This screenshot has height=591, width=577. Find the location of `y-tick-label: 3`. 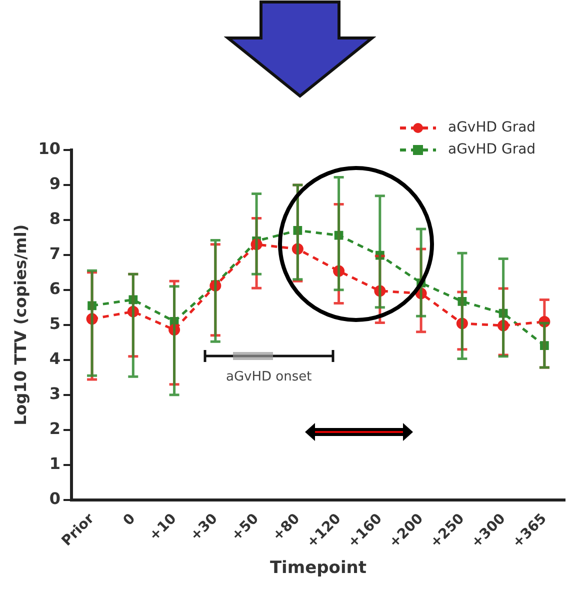

y-tick-label: 3 is located at coordinates (54, 393).